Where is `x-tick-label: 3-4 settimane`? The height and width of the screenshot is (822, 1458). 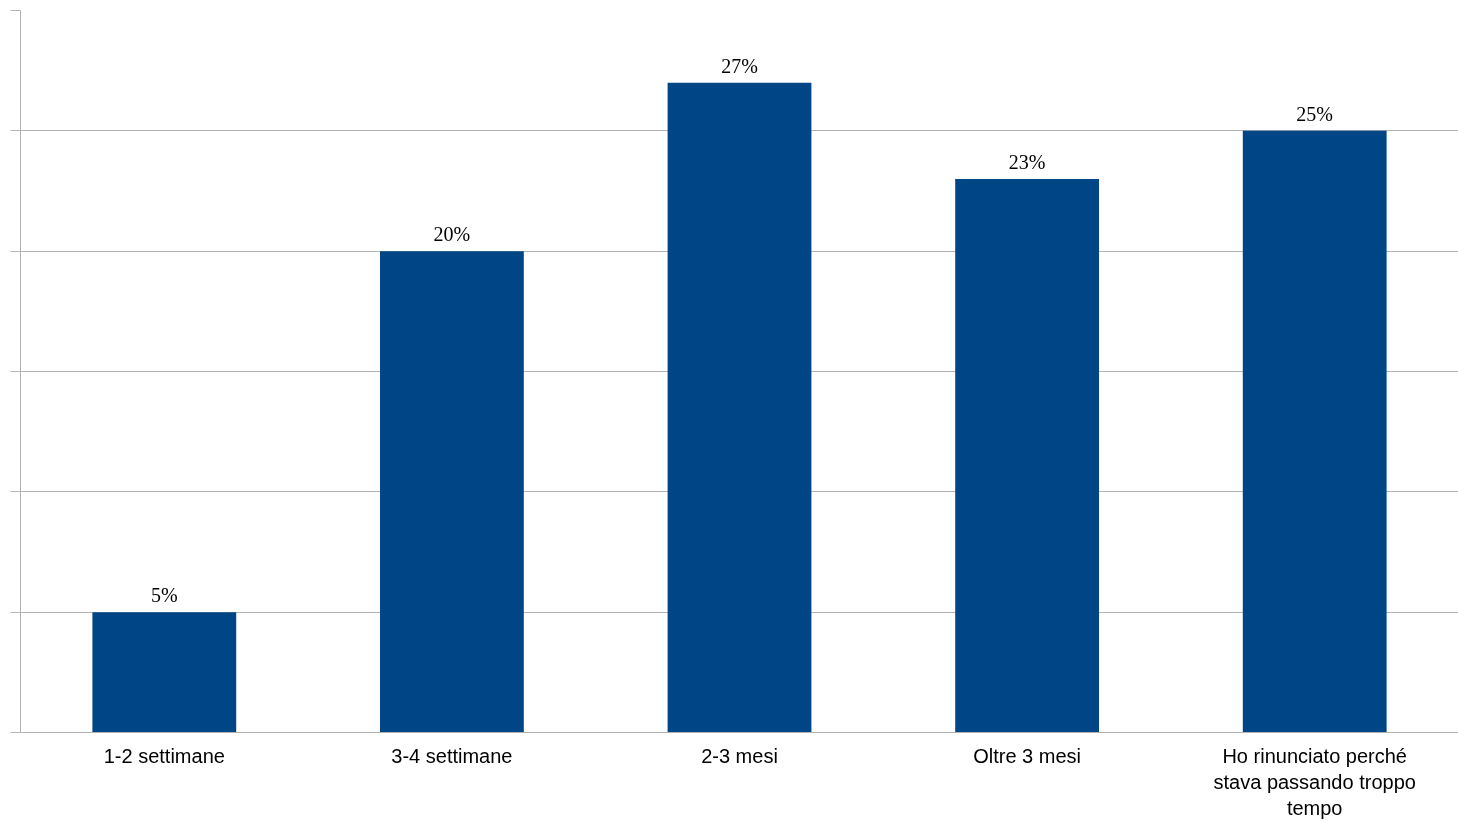 x-tick-label: 3-4 settimane is located at coordinates (452, 755).